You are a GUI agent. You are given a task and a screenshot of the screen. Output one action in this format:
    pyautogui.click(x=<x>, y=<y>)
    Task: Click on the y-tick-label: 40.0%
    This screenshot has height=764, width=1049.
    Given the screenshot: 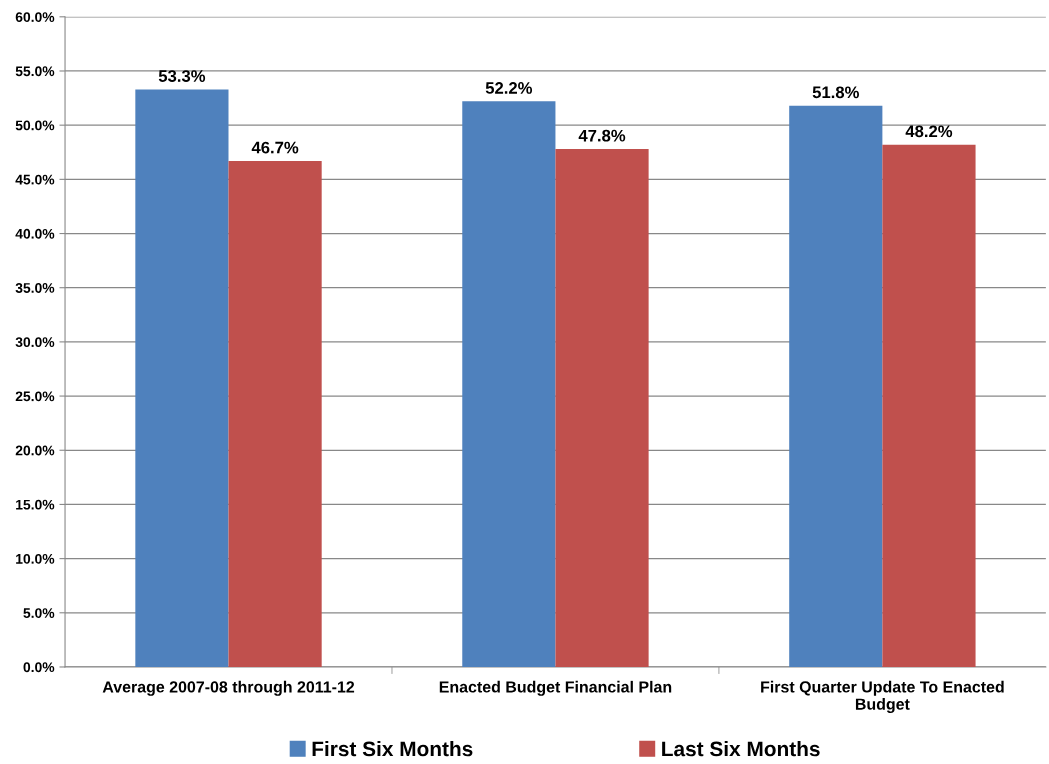 What is the action you would take?
    pyautogui.click(x=35, y=233)
    